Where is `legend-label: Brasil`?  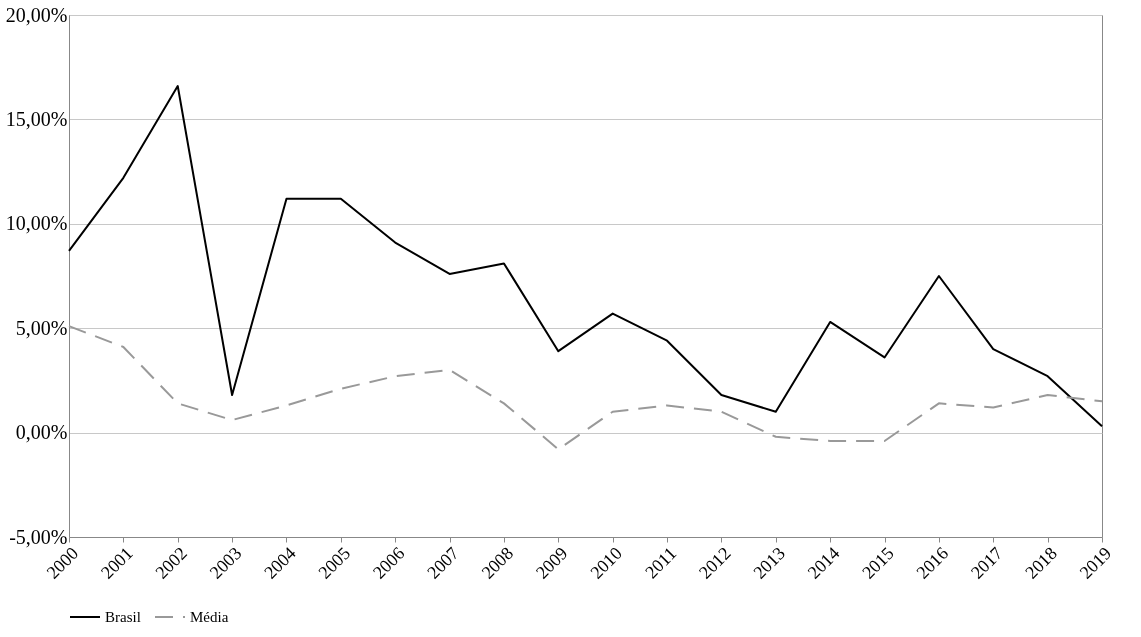 legend-label: Brasil is located at coordinates (123, 617).